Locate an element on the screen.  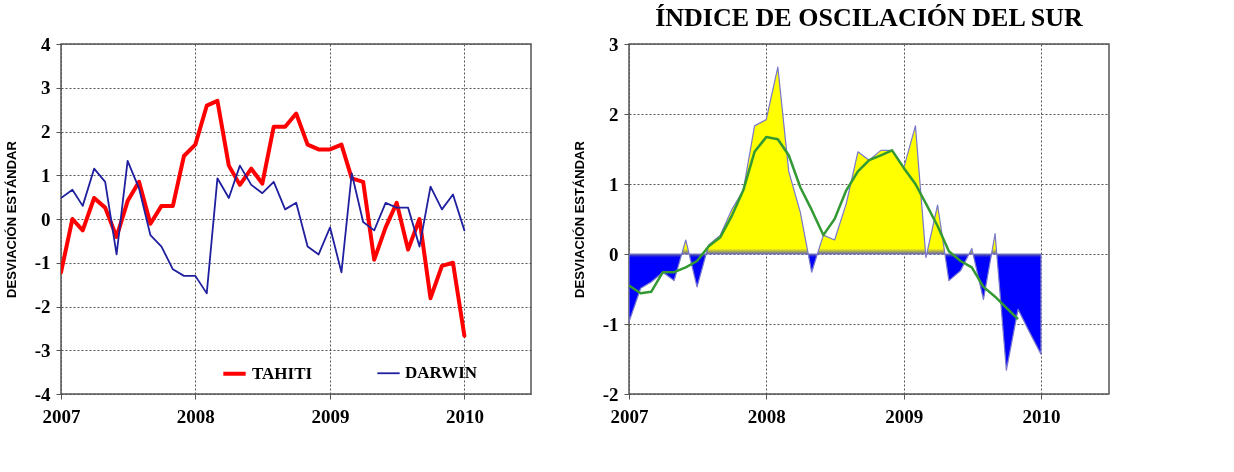
legend-label: TAHITI is located at coordinates (282, 373).